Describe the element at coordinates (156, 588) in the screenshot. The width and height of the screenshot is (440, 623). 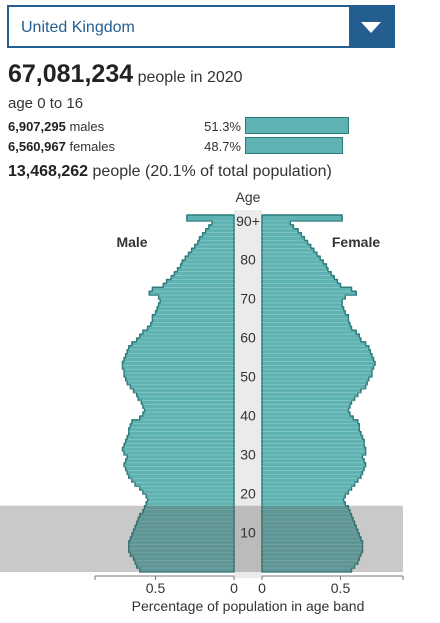
I see `x-tick-label-male: 0.5` at that location.